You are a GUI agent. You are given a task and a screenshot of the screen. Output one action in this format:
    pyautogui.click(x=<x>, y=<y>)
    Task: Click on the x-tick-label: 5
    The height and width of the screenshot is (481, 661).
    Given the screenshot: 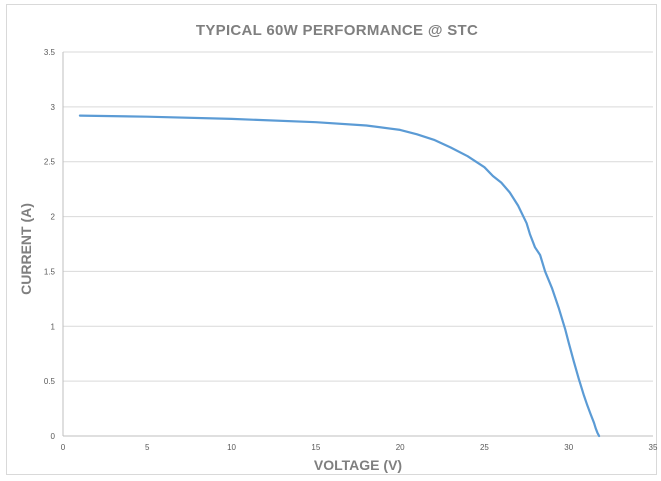 What is the action you would take?
    pyautogui.click(x=147, y=447)
    